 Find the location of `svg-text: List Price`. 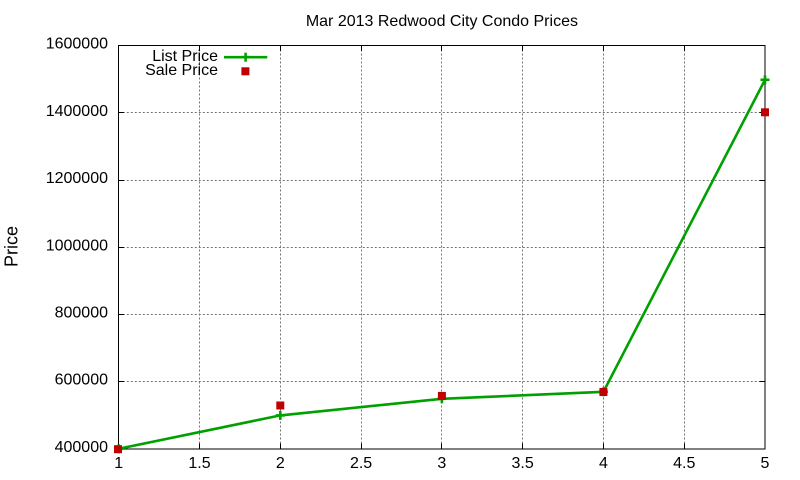

svg-text: List Price is located at coordinates (185, 56).